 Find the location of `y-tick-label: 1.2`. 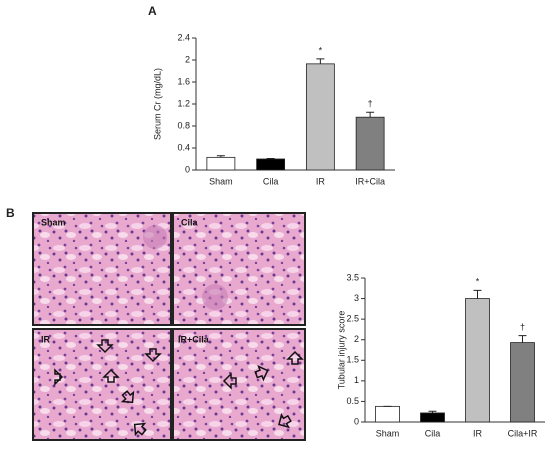

y-tick-label: 1.2 is located at coordinates (183, 103).